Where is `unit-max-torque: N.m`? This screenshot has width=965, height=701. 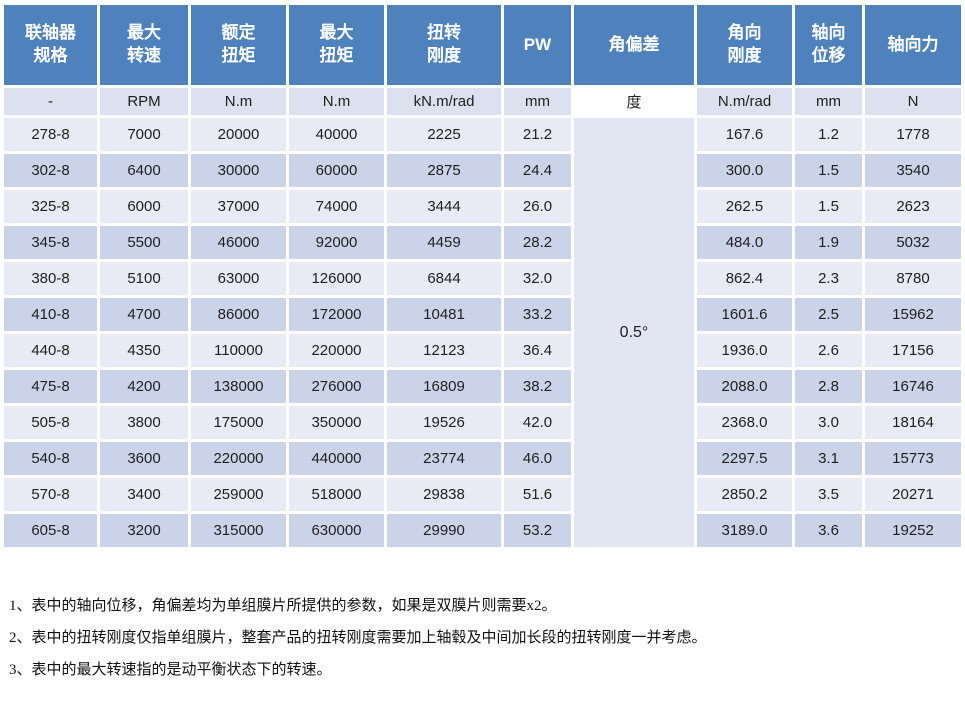 unit-max-torque: N.m is located at coordinates (336, 101).